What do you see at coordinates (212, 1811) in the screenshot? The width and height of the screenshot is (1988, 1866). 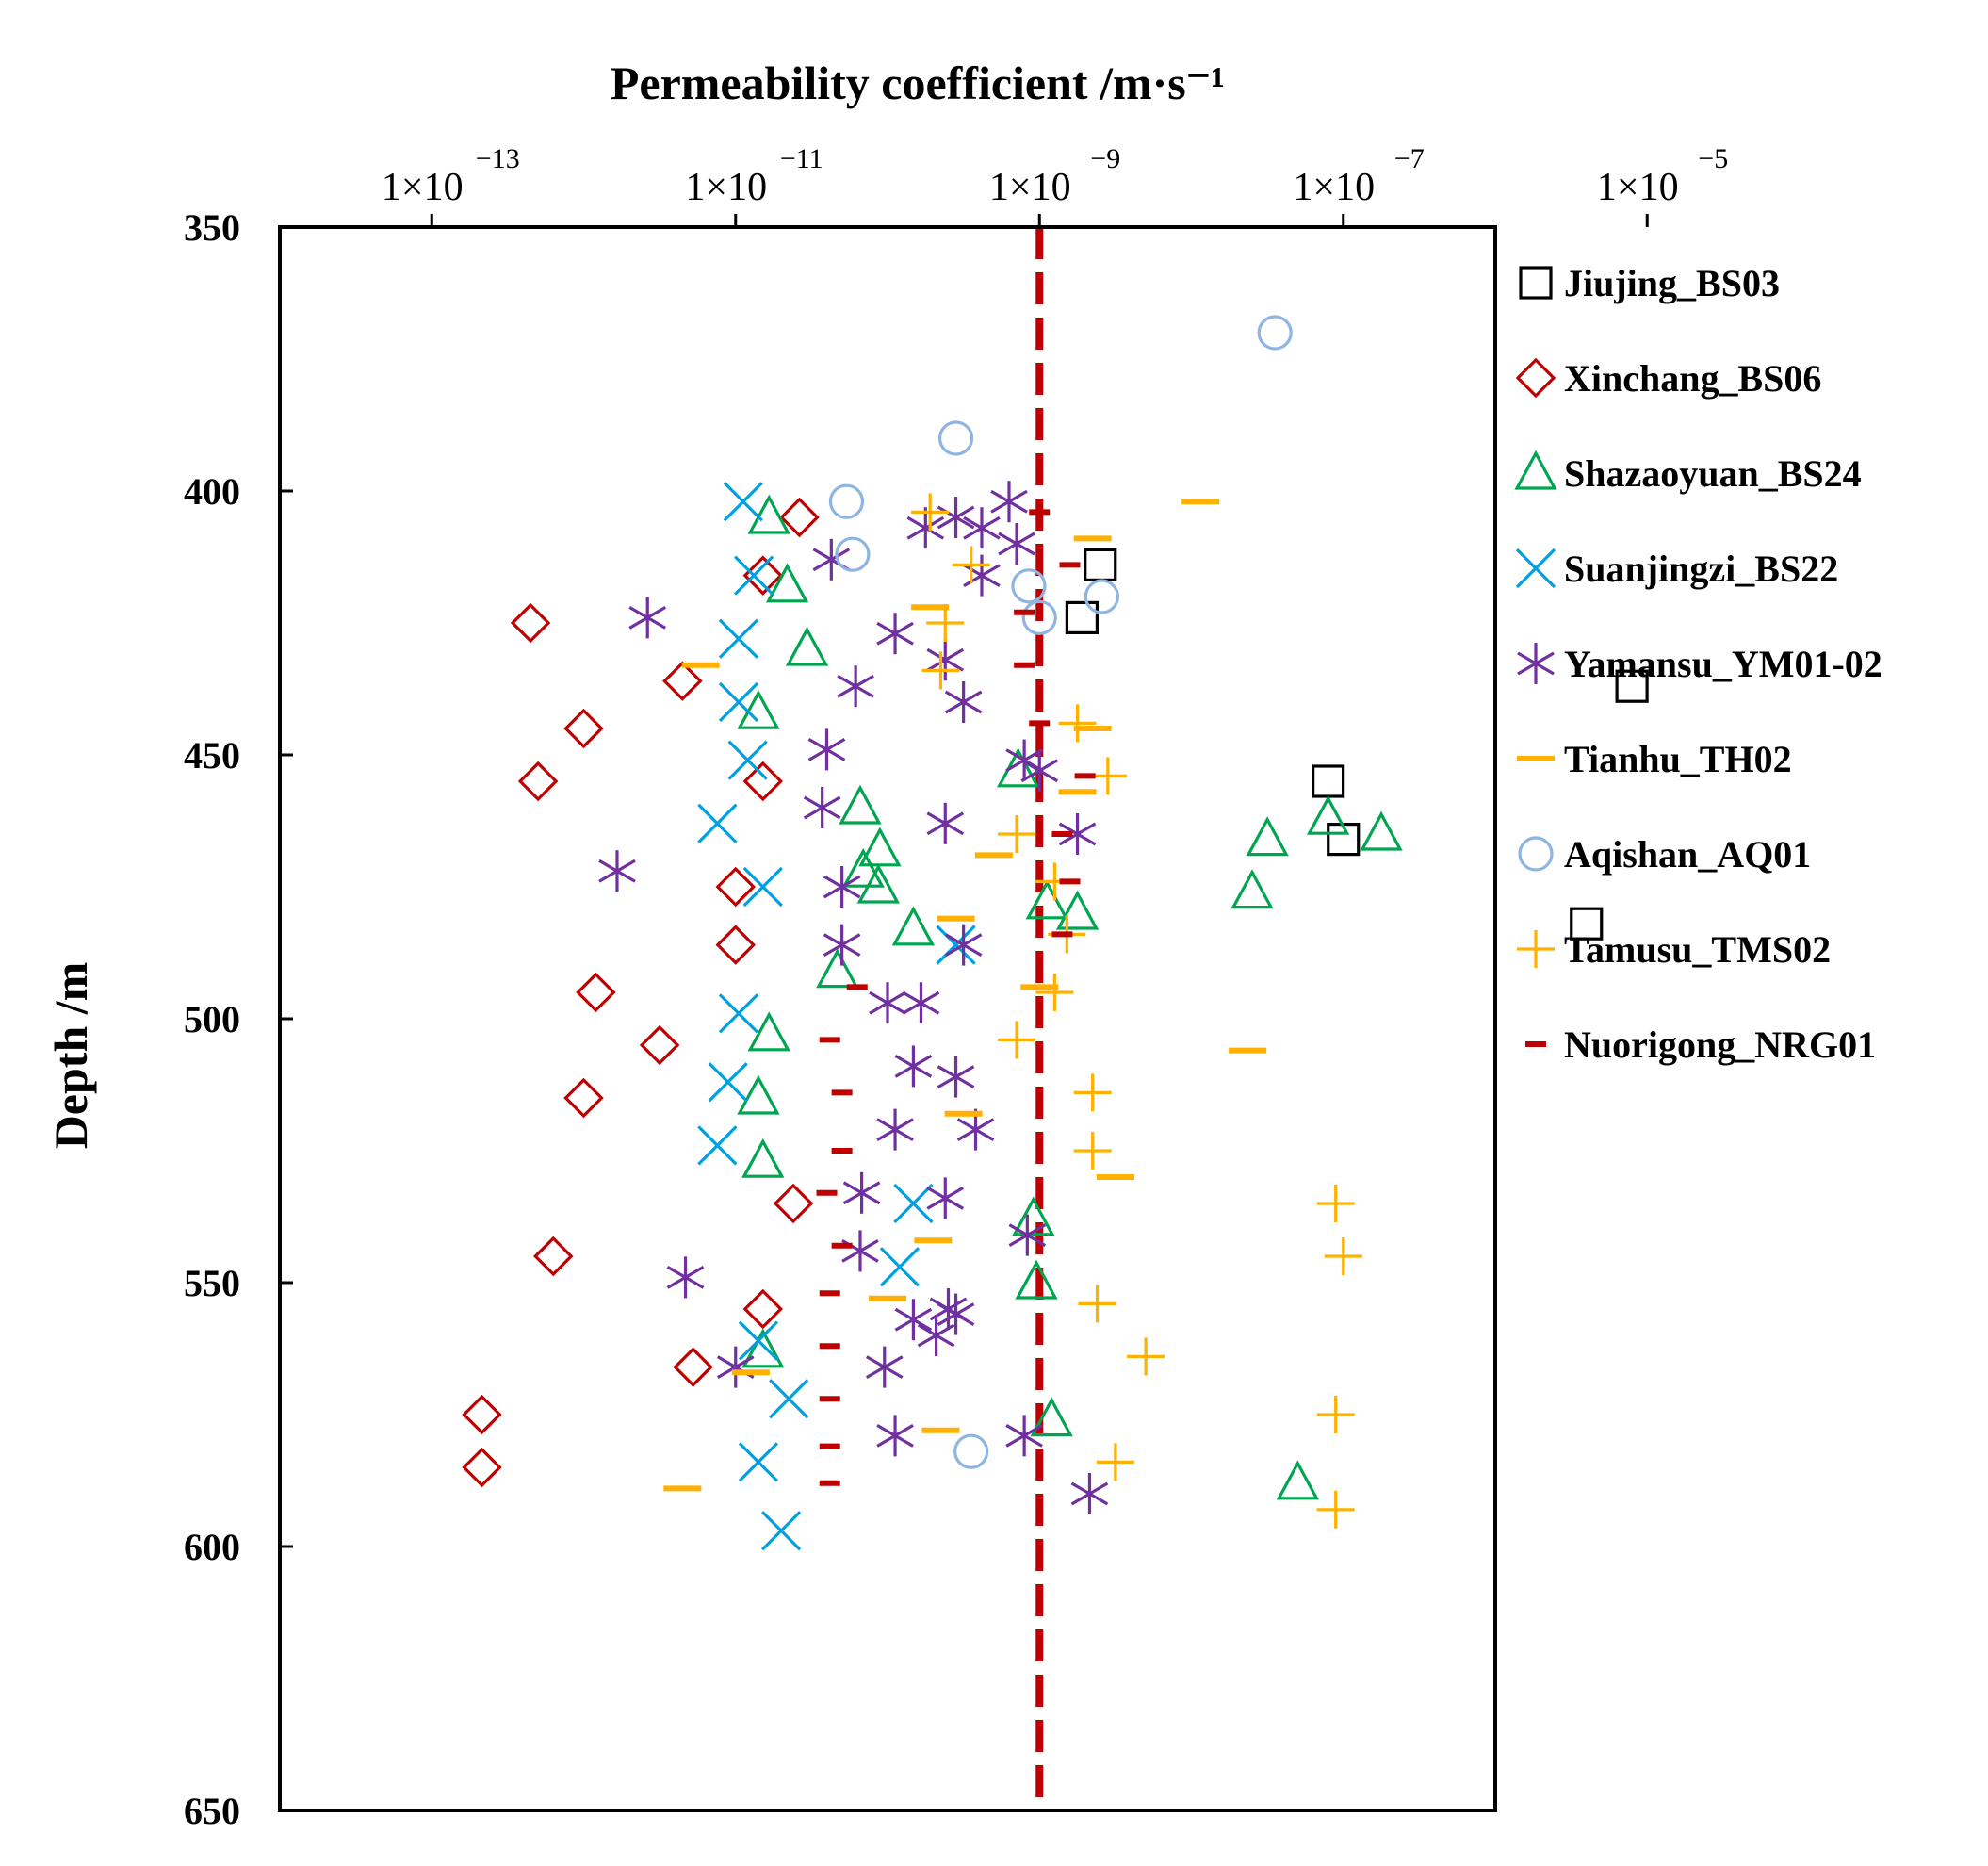 I see `y-tick-label: 650` at bounding box center [212, 1811].